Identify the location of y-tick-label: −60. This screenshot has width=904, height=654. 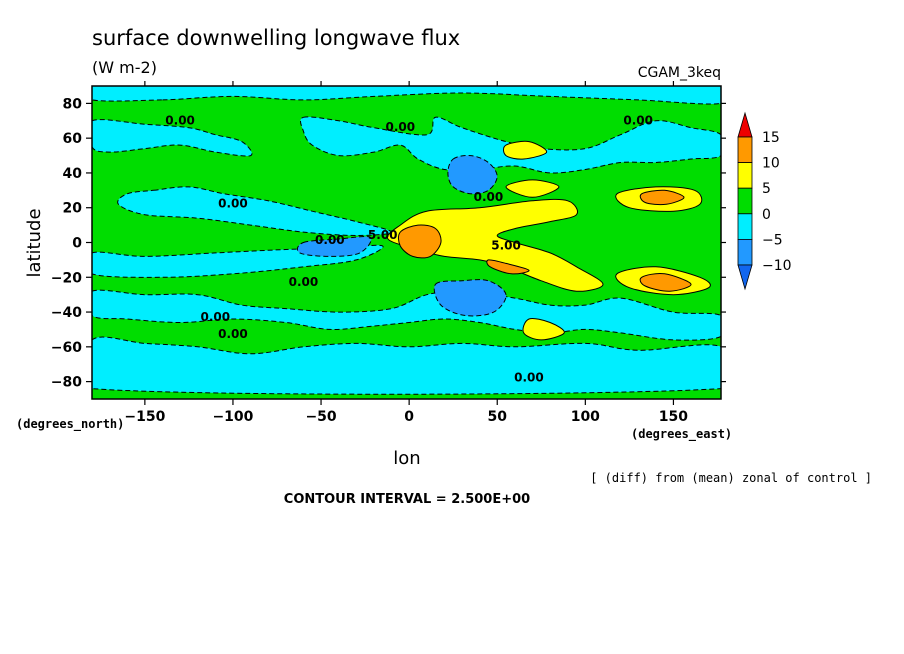
(66, 348).